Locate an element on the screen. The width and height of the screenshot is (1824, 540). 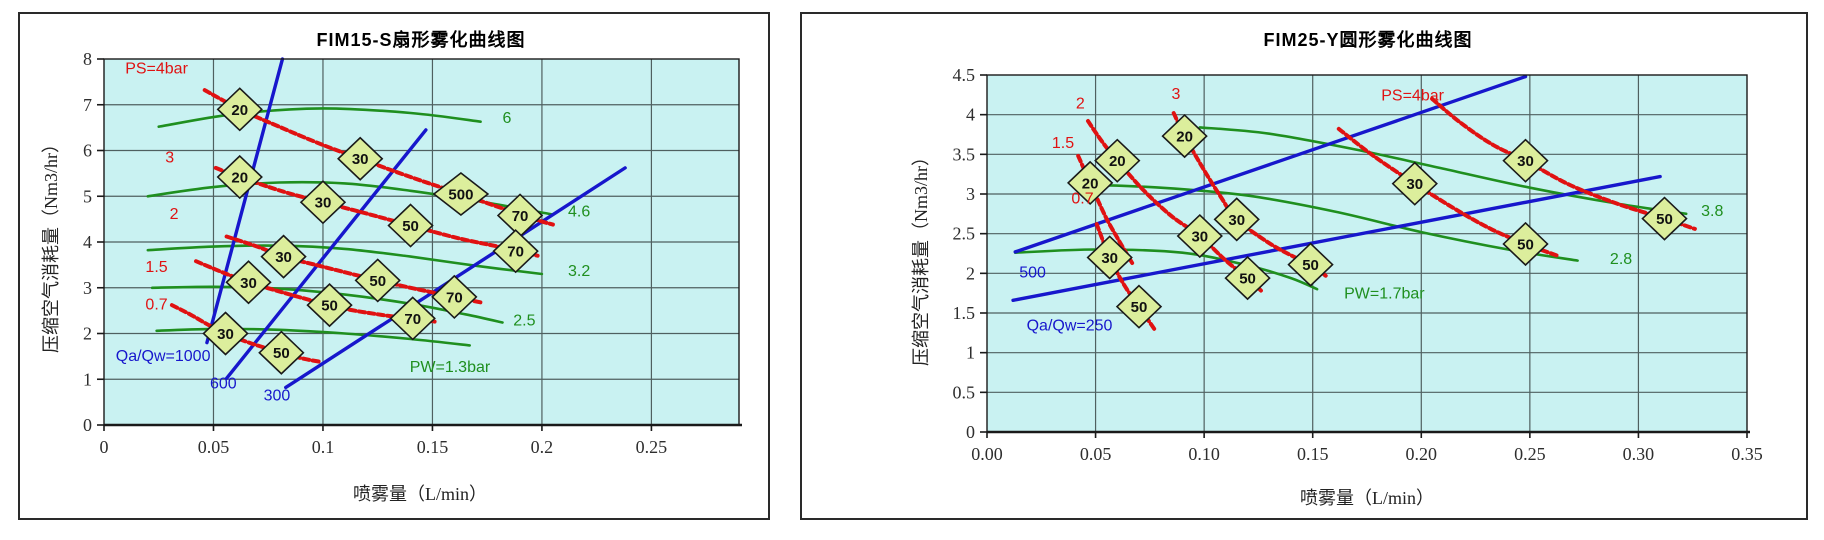
y-tick-label: 5 is located at coordinates (87, 196).